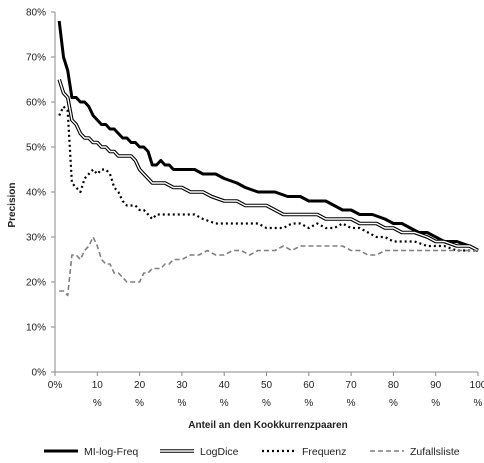  What do you see at coordinates (12, 204) in the screenshot?
I see `y-axis-title: Precision` at bounding box center [12, 204].